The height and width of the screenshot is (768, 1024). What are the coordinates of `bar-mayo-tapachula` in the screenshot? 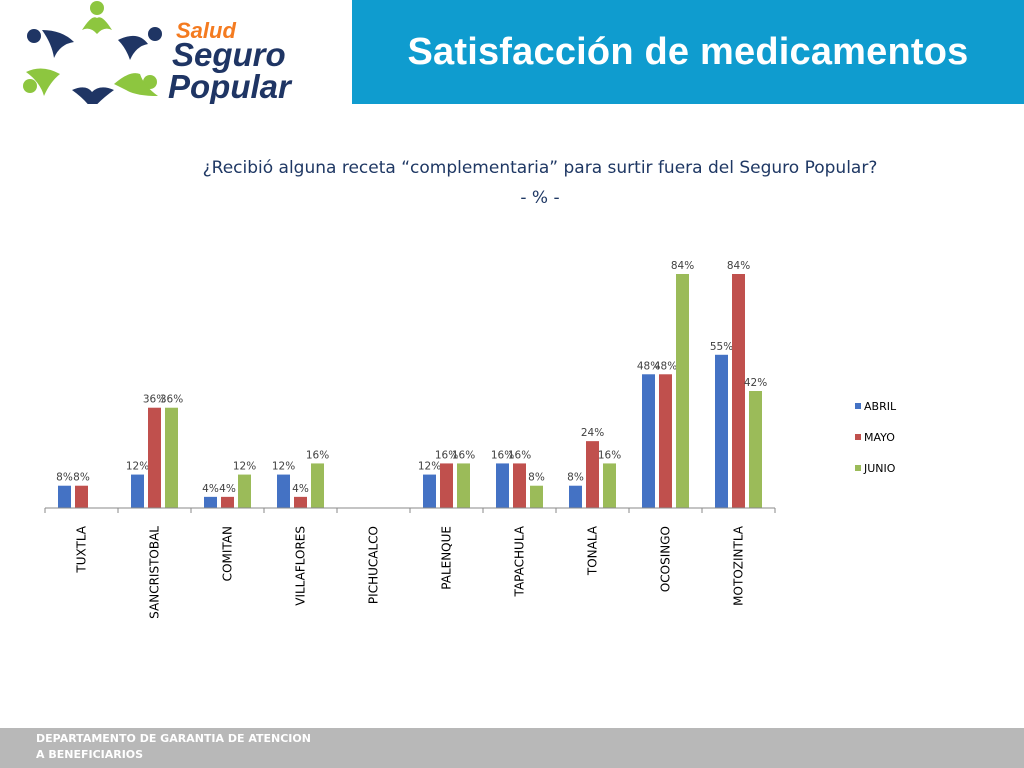 It's located at (519, 485).